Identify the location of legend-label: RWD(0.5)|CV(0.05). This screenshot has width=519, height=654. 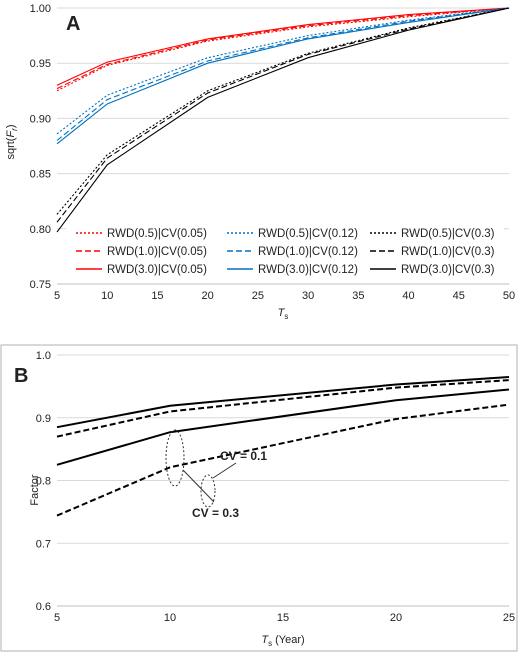
(157, 234).